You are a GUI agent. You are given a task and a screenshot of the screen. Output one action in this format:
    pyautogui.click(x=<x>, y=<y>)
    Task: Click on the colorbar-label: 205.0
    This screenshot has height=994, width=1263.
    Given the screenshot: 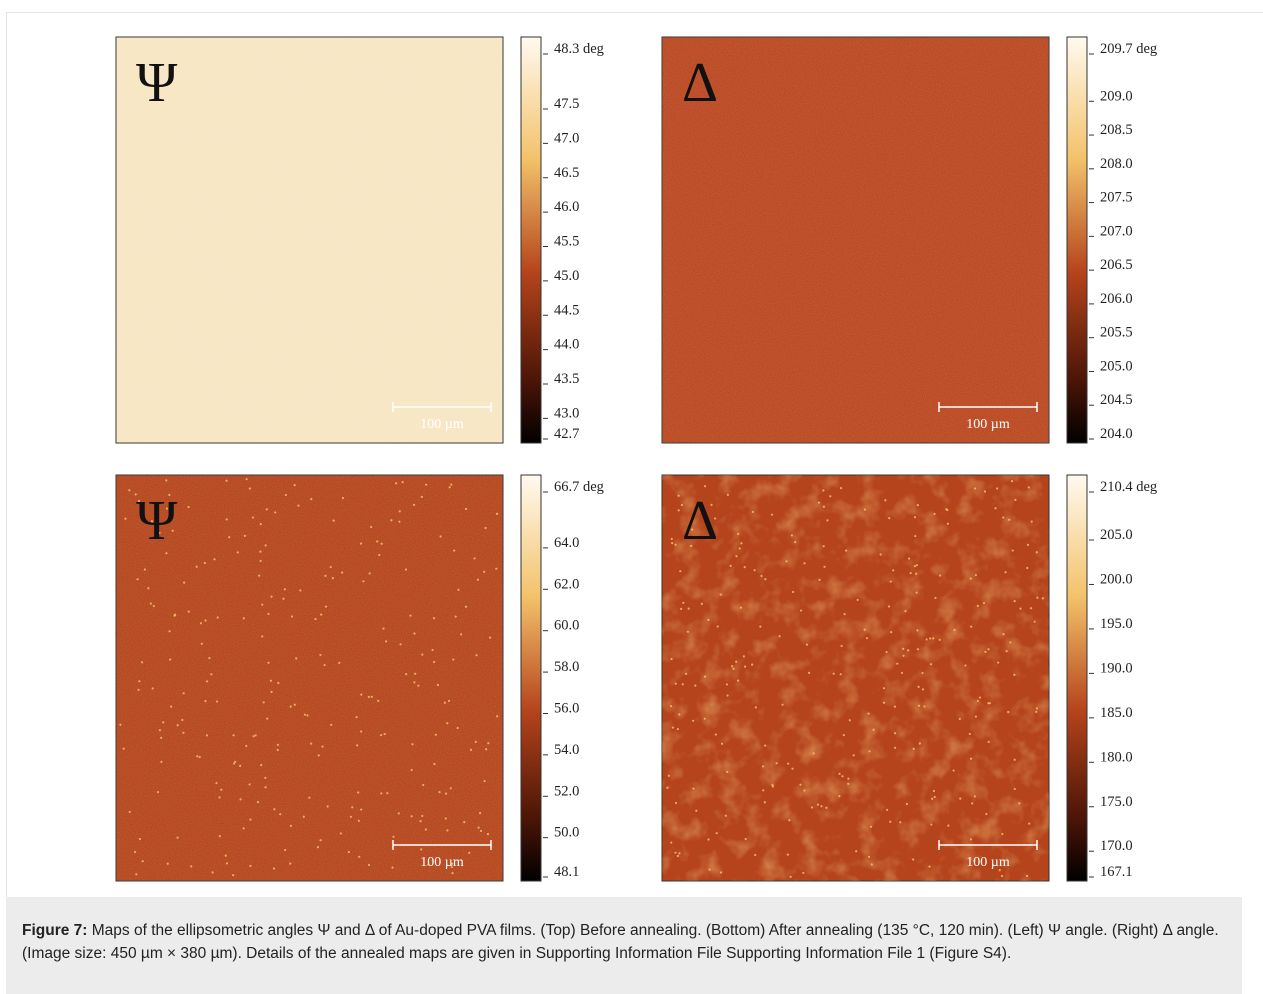 What is the action you would take?
    pyautogui.click(x=1116, y=535)
    